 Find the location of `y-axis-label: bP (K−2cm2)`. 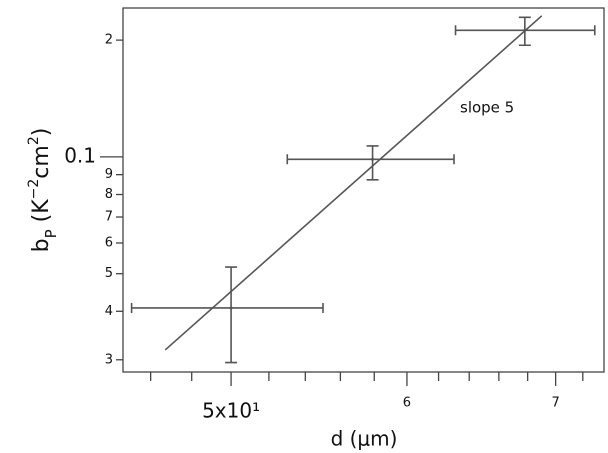

y-axis-label: bP (K−2cm2) is located at coordinates (43, 190).